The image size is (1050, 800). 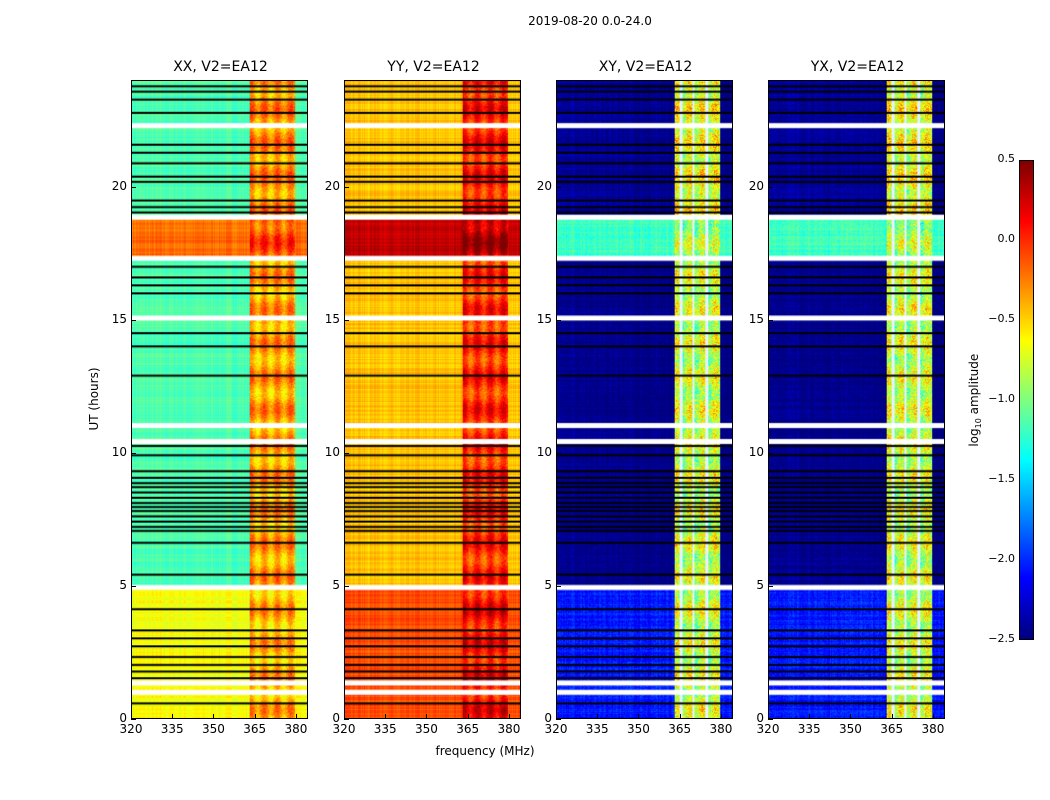 I want to click on panel-xx: XX, V2=EA12, so click(x=219, y=389).